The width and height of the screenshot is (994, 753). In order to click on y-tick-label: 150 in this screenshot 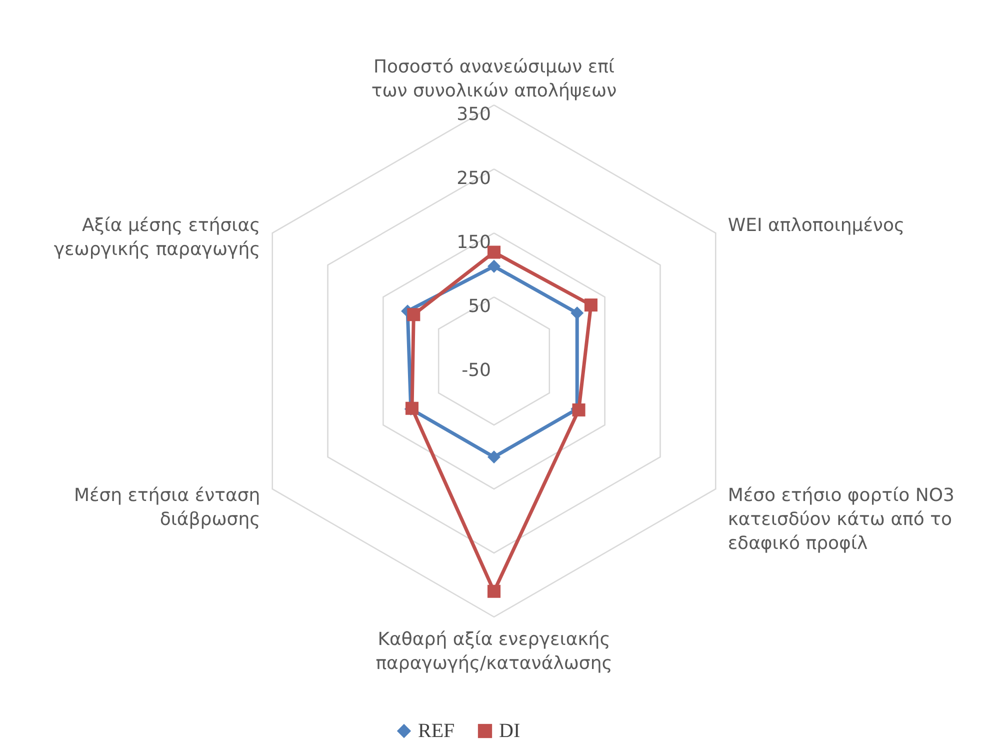, I will do `click(473, 243)`.